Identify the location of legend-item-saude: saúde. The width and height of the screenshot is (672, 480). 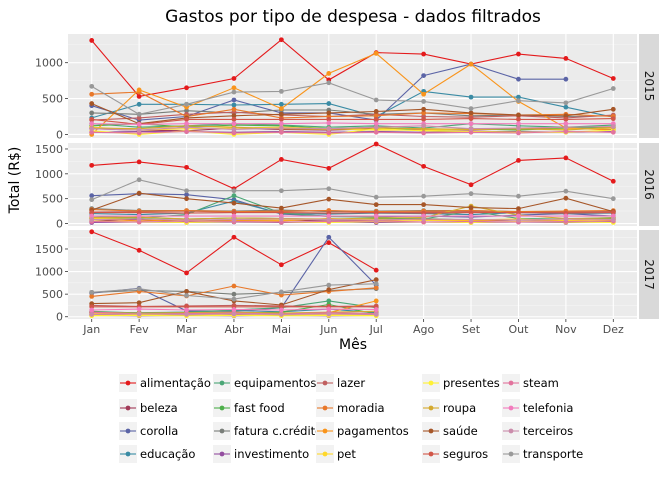
(450, 431).